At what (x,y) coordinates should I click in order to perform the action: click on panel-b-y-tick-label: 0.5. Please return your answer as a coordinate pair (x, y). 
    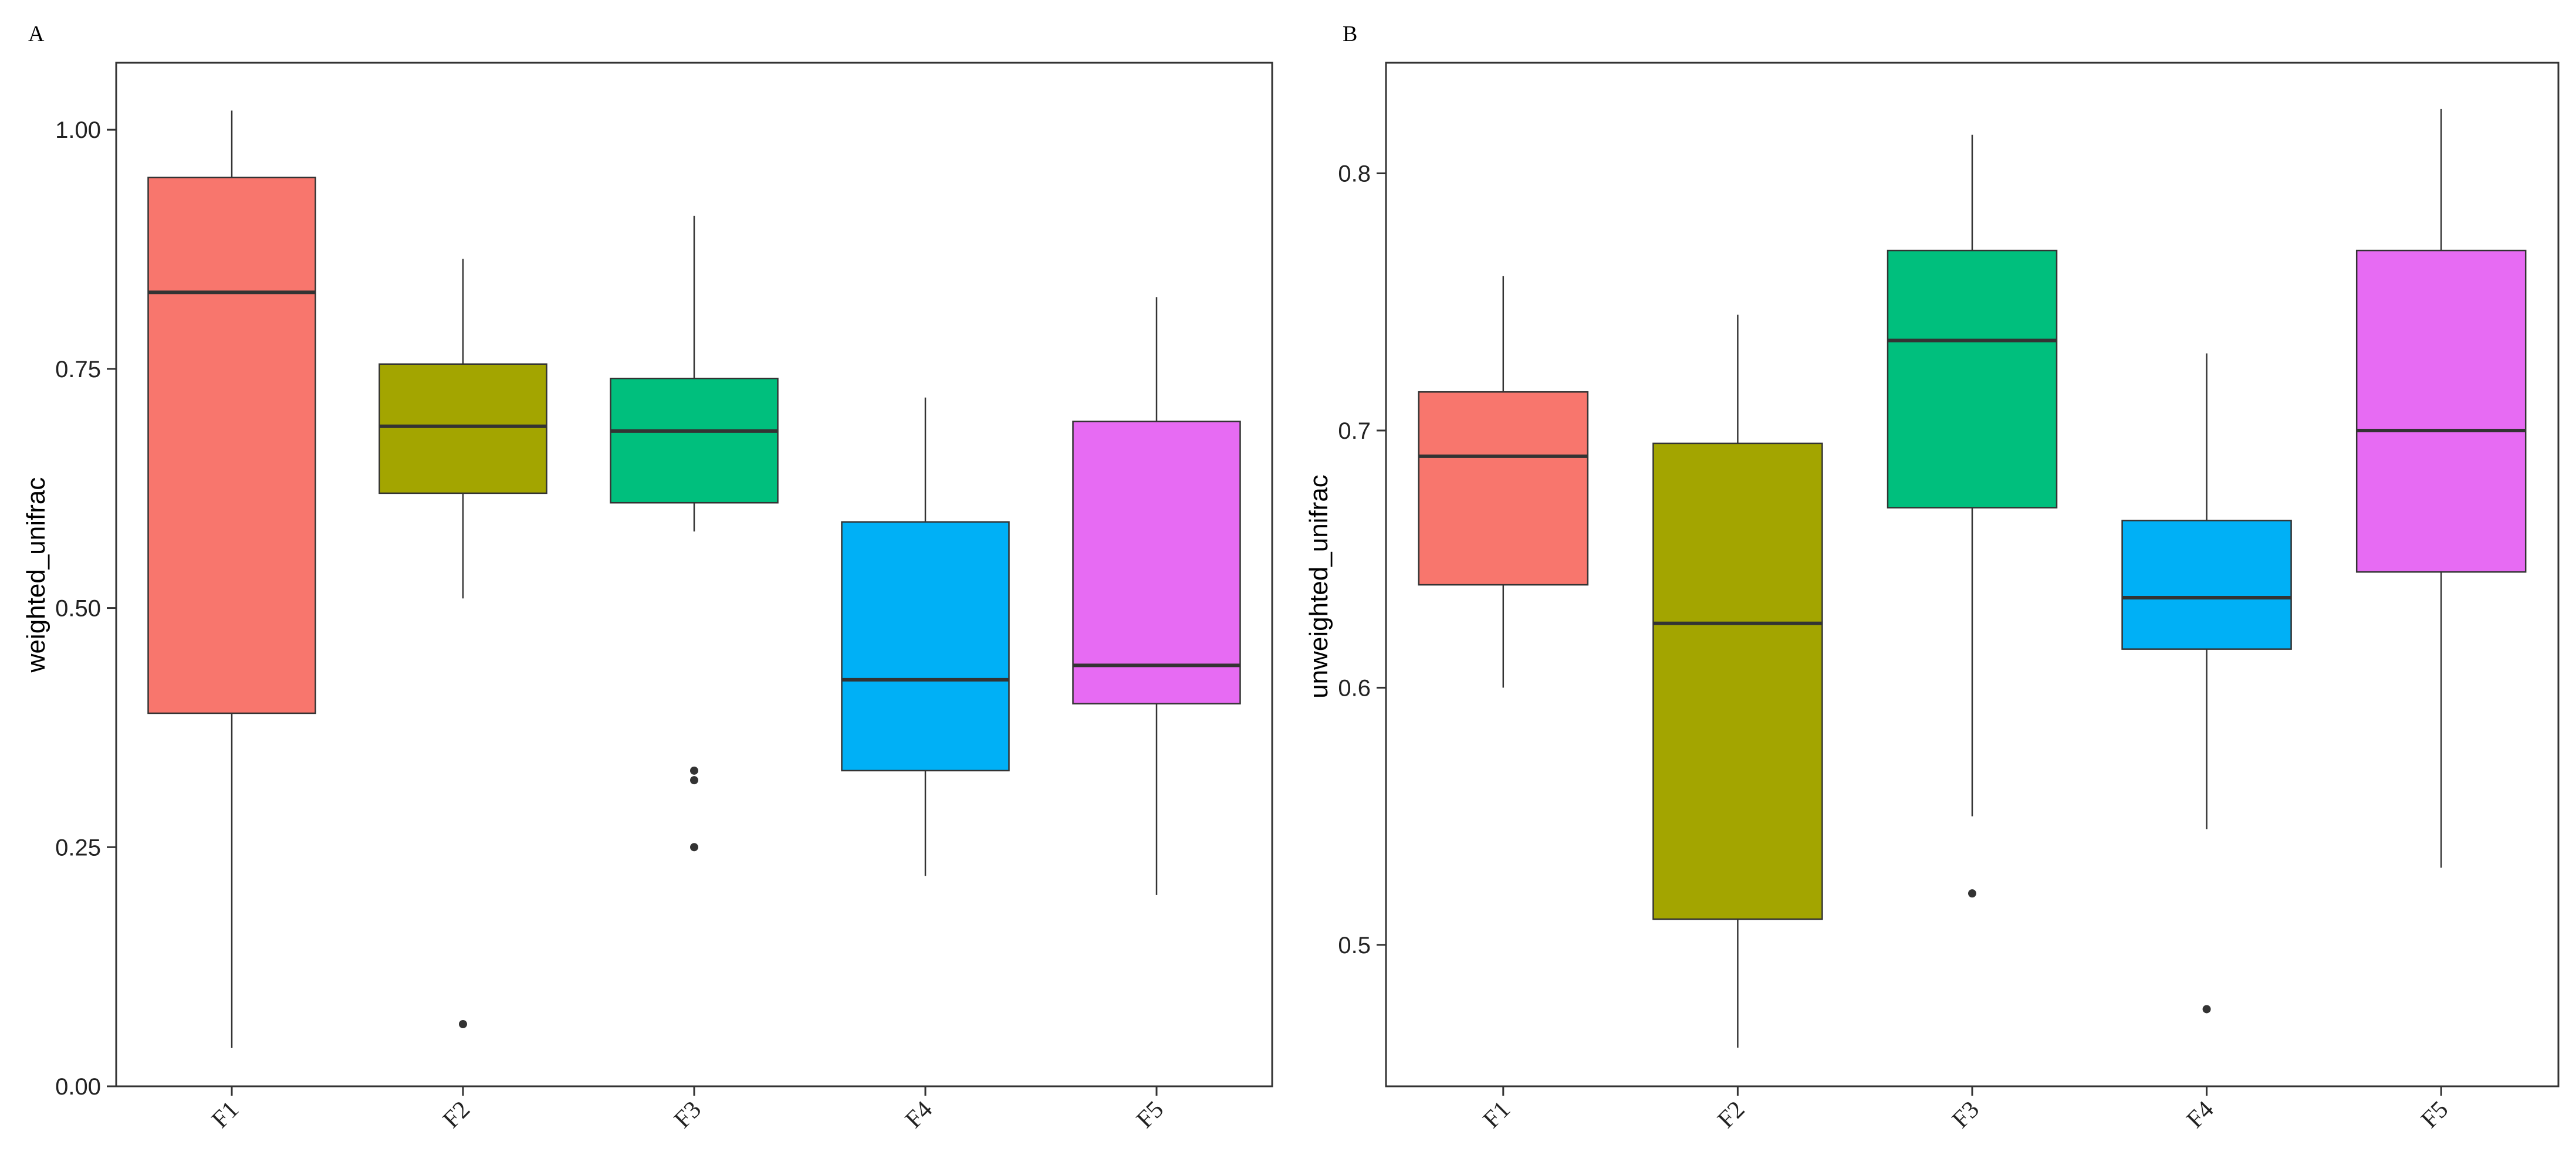
    Looking at the image, I should click on (1354, 945).